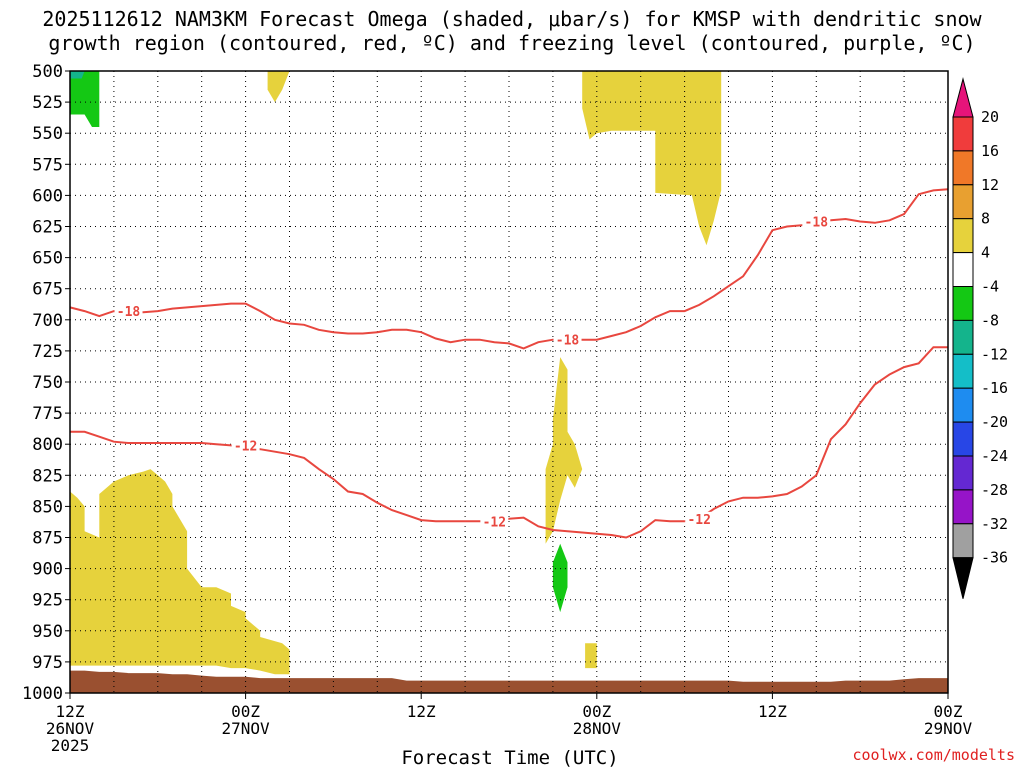 This screenshot has width=1024, height=768. Describe the element at coordinates (990, 151) in the screenshot. I see `colorbar-label-1: 16` at that location.